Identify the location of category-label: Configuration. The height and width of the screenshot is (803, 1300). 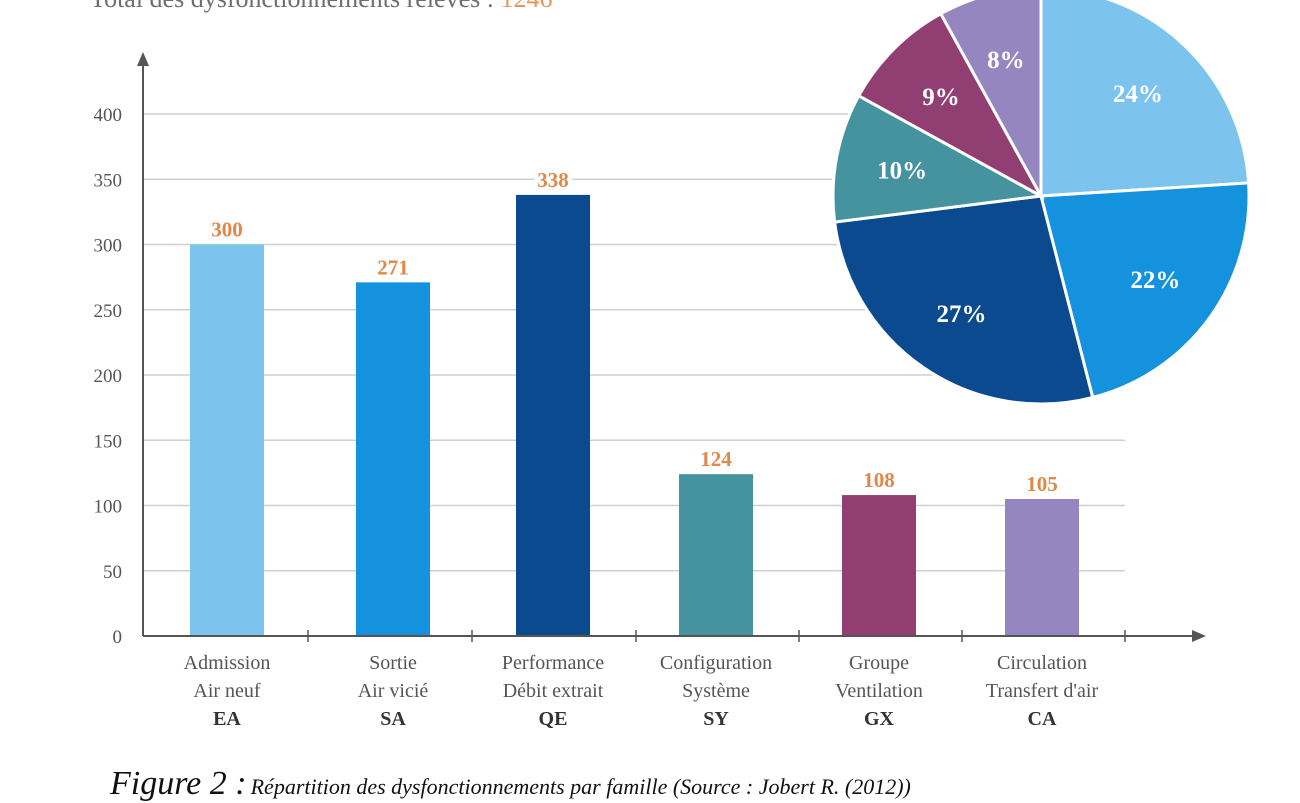
(716, 663).